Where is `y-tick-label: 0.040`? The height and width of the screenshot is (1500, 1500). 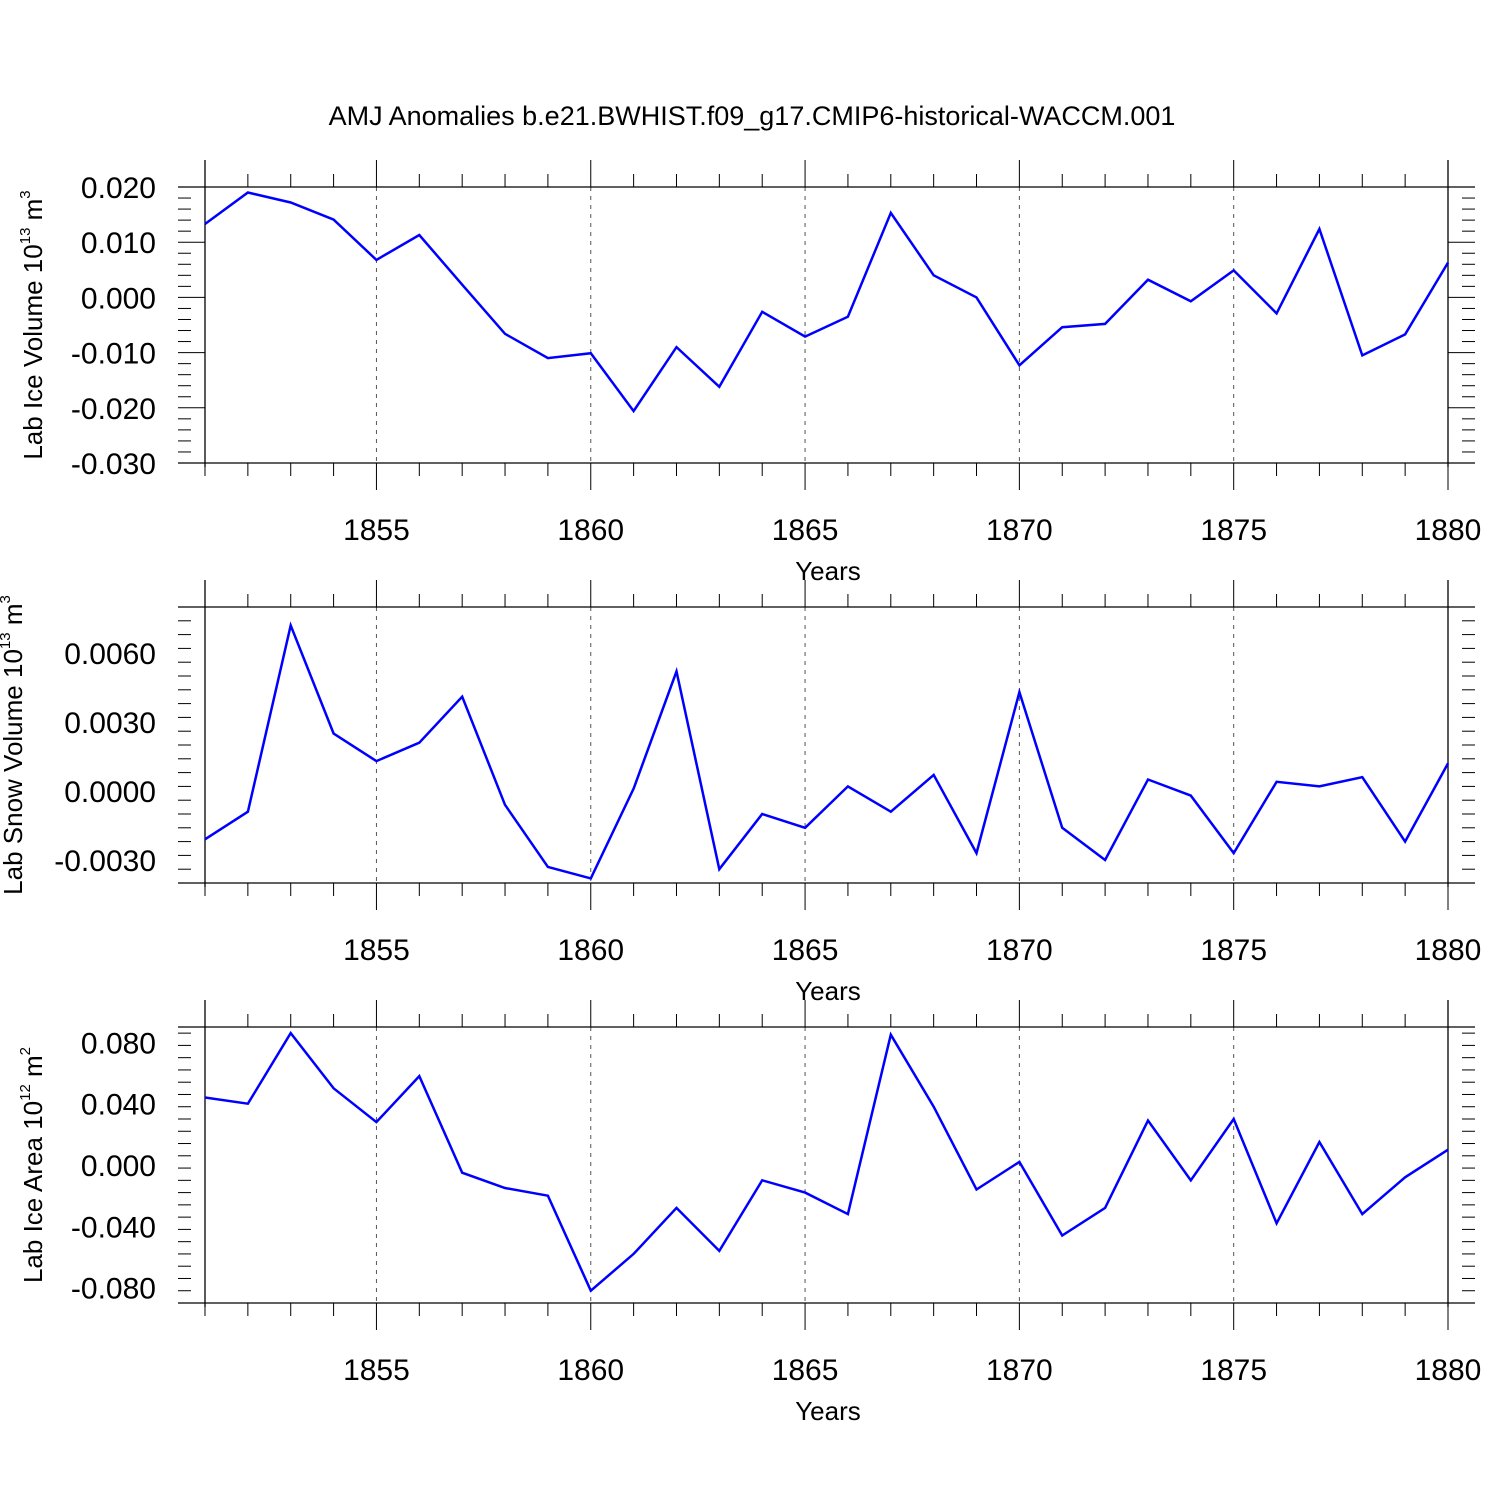
y-tick-label: 0.040 is located at coordinates (118, 1105).